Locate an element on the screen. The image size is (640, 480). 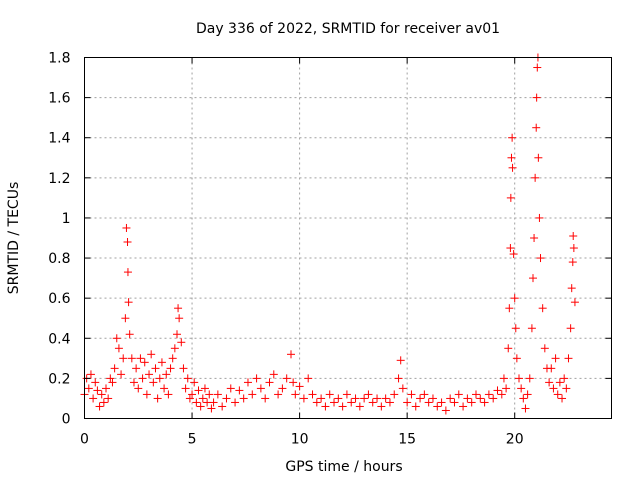
y-tick-label: 1.8 is located at coordinates (59, 59).